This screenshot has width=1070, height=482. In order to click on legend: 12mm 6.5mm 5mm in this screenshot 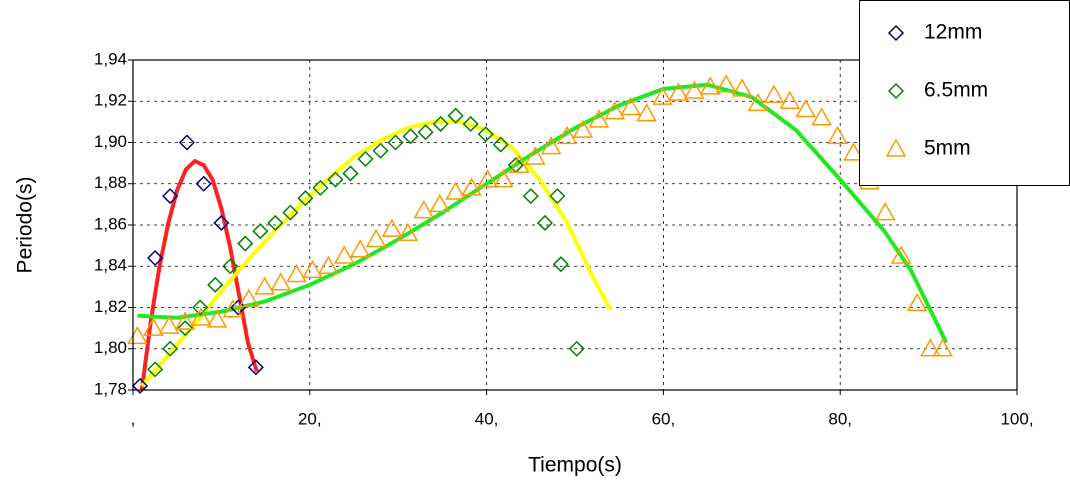, I will do `click(964, 93)`.